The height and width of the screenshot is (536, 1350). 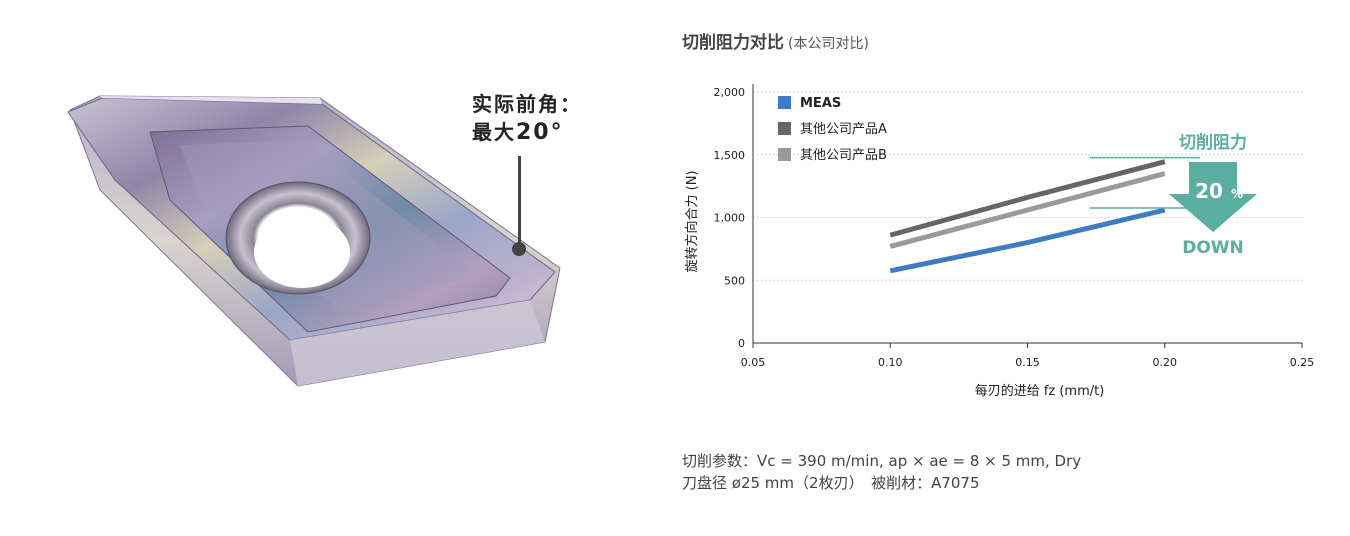 What do you see at coordinates (828, 44) in the screenshot?
I see `chart-subtitle: (本公司对比)` at bounding box center [828, 44].